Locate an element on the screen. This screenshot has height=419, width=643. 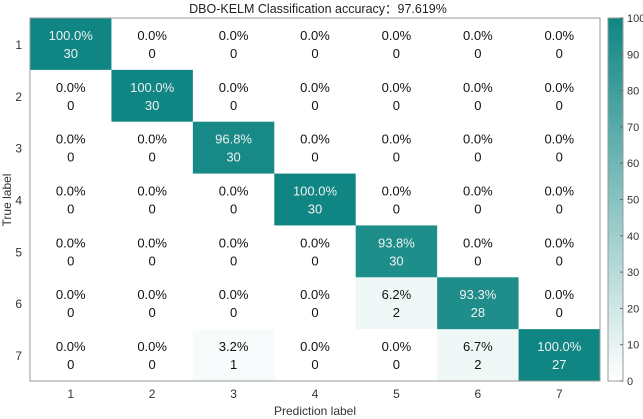
colorbar-tick-label: 90 is located at coordinates (633, 55).